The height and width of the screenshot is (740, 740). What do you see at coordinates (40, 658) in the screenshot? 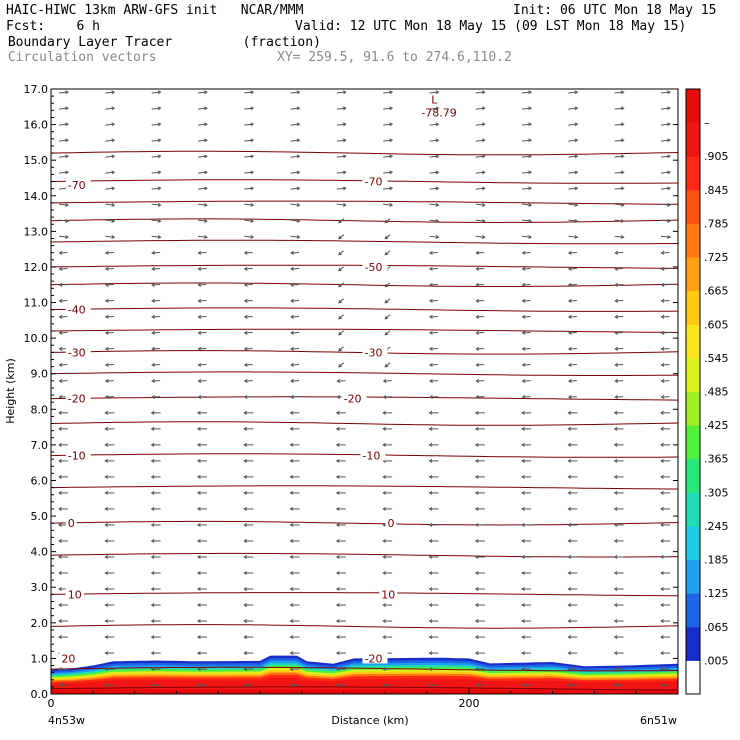
I see `y-tick-label: 1.0` at bounding box center [40, 658].